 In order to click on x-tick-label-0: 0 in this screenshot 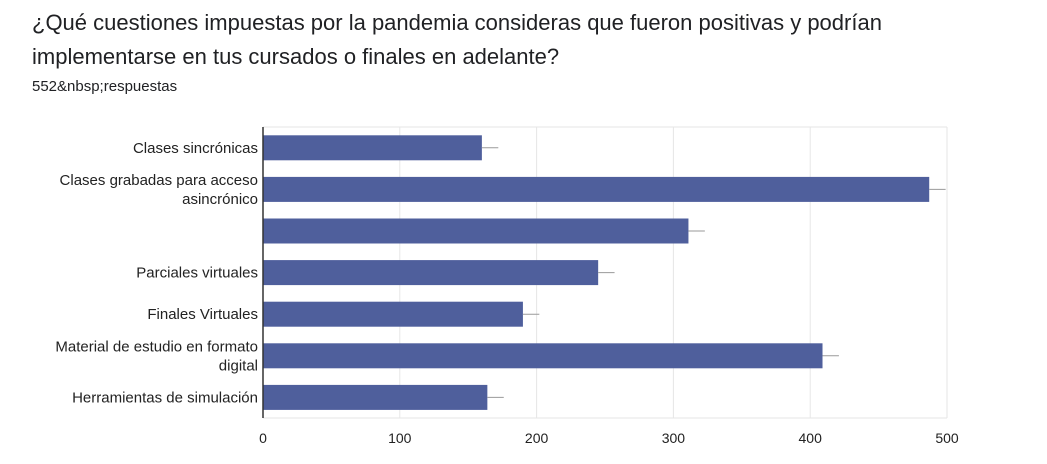, I will do `click(263, 438)`.